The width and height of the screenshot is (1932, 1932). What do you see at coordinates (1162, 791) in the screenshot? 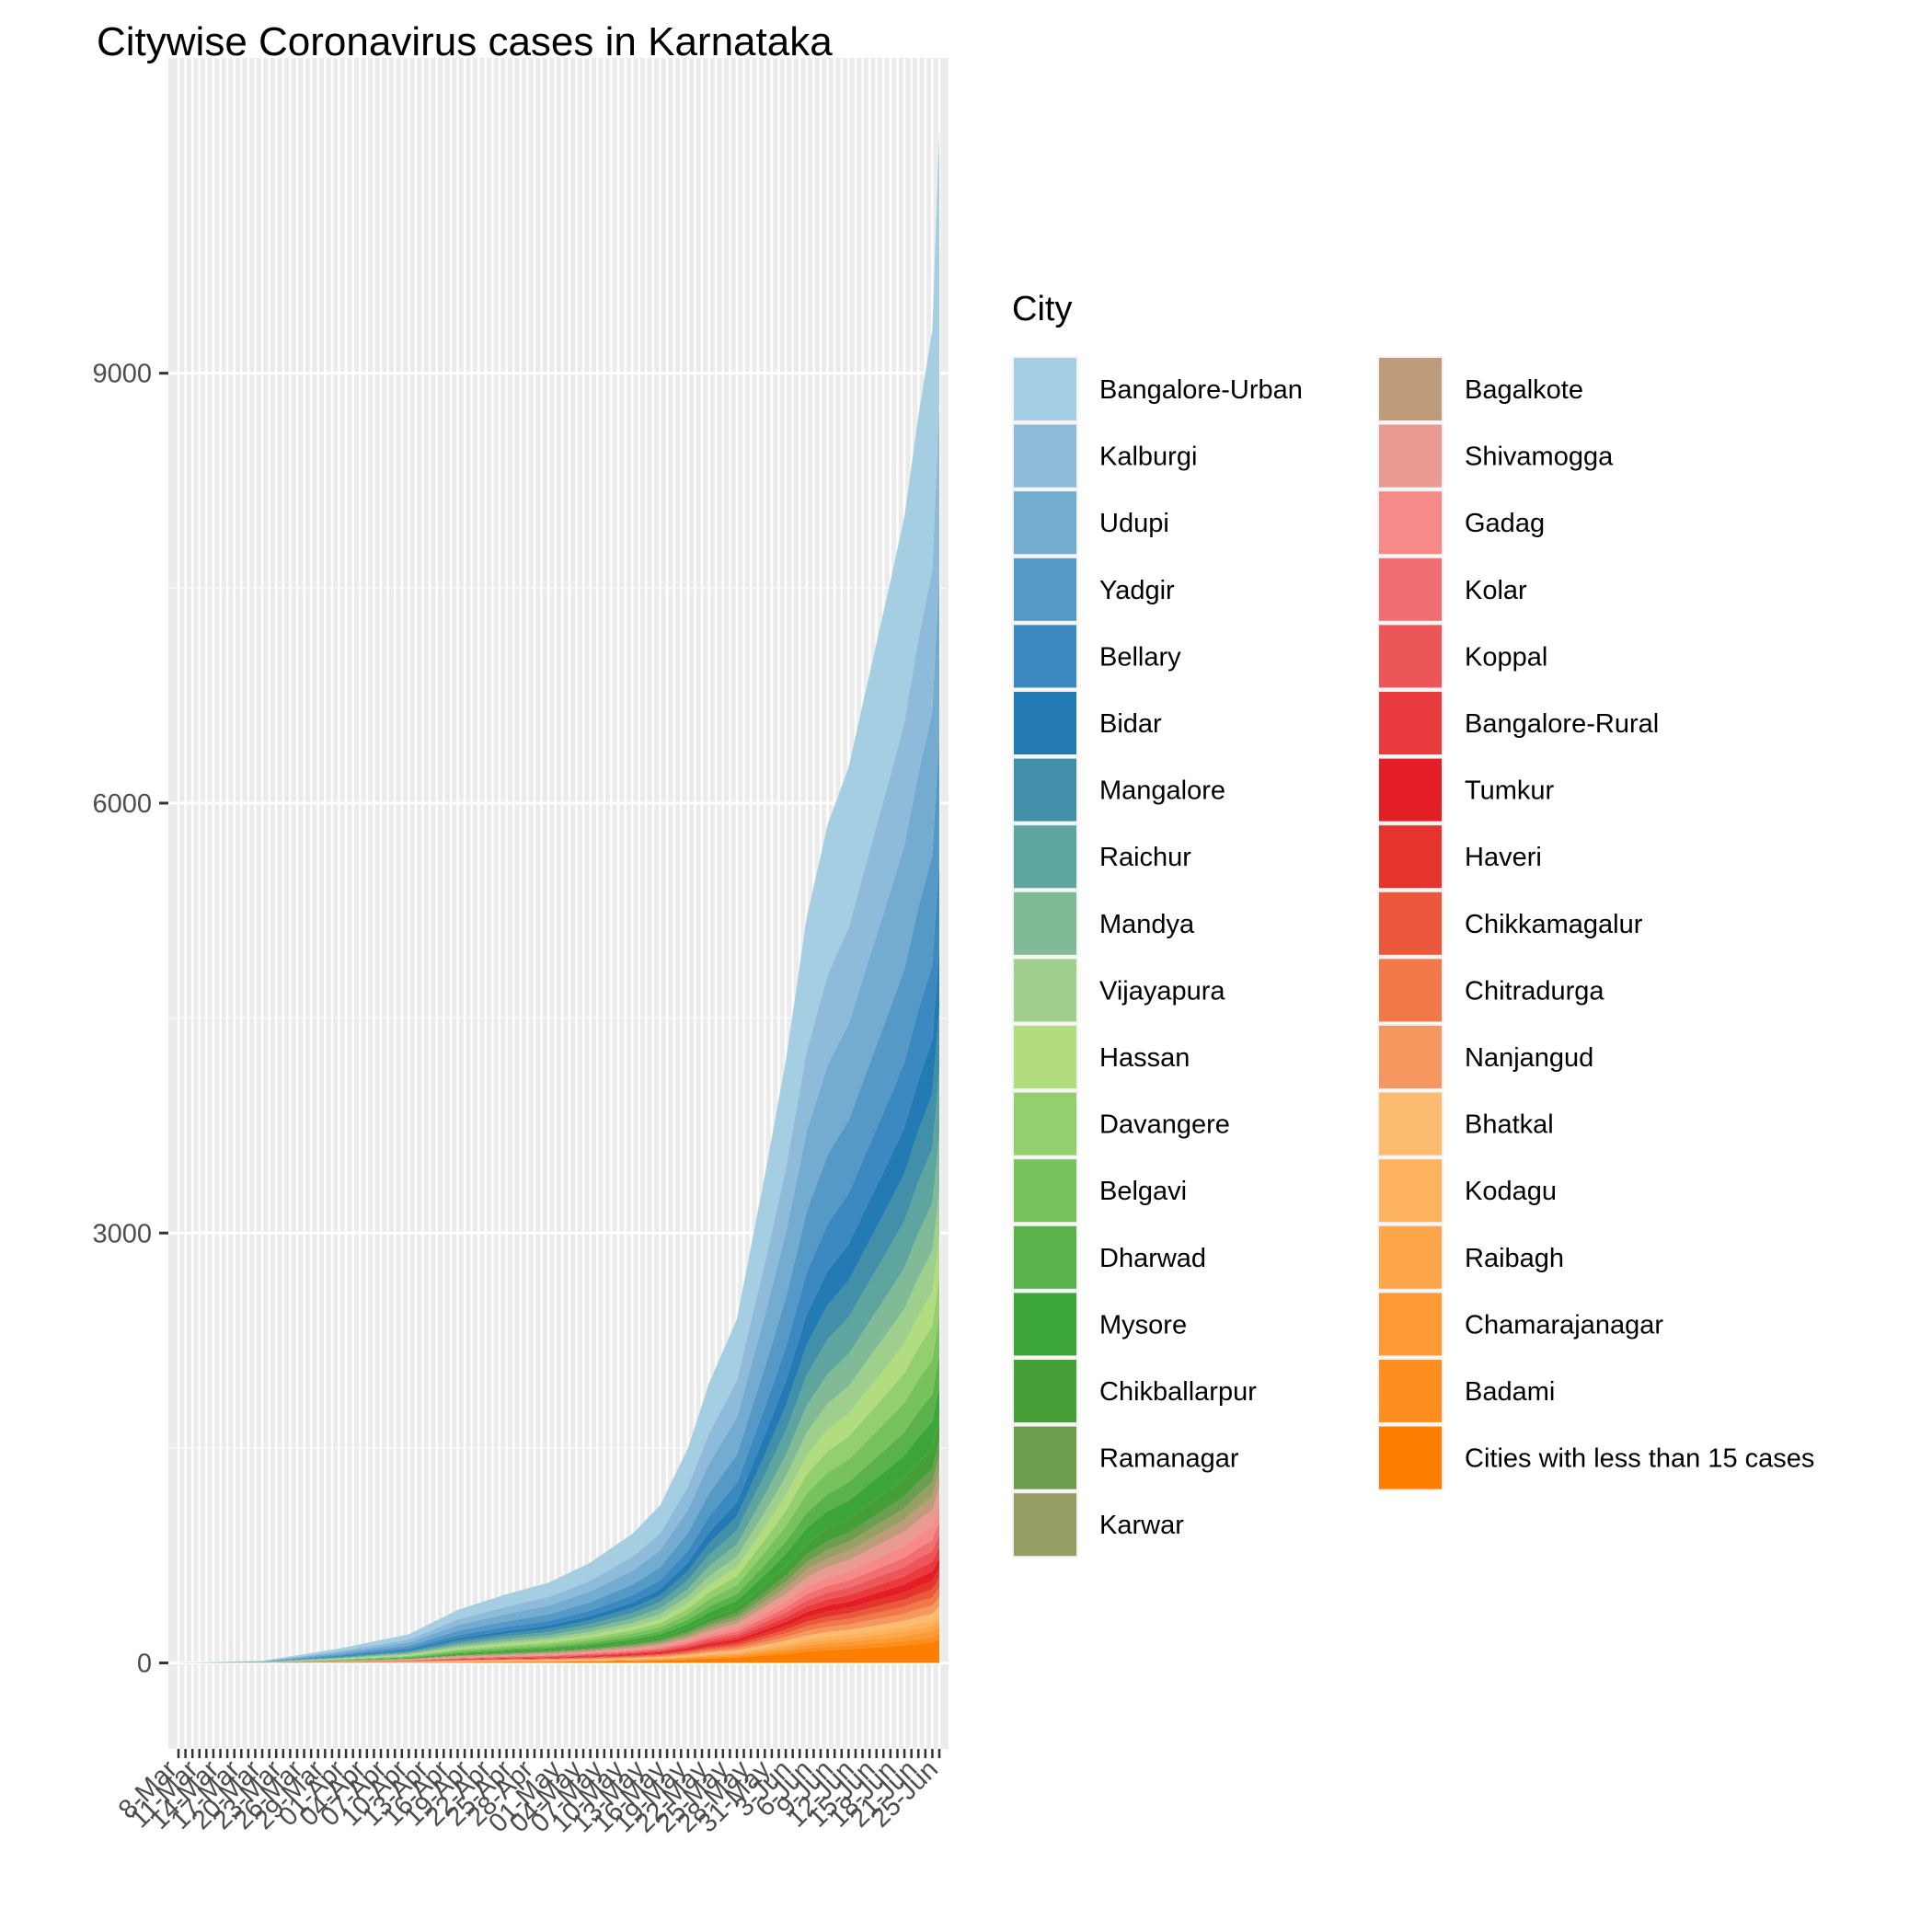
I see `legend-label: Mangalore` at bounding box center [1162, 791].